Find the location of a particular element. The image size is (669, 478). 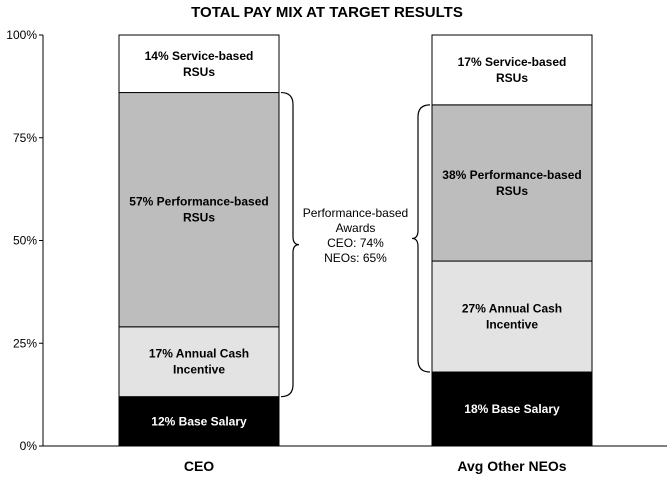

brace-ceo is located at coordinates (290, 244).